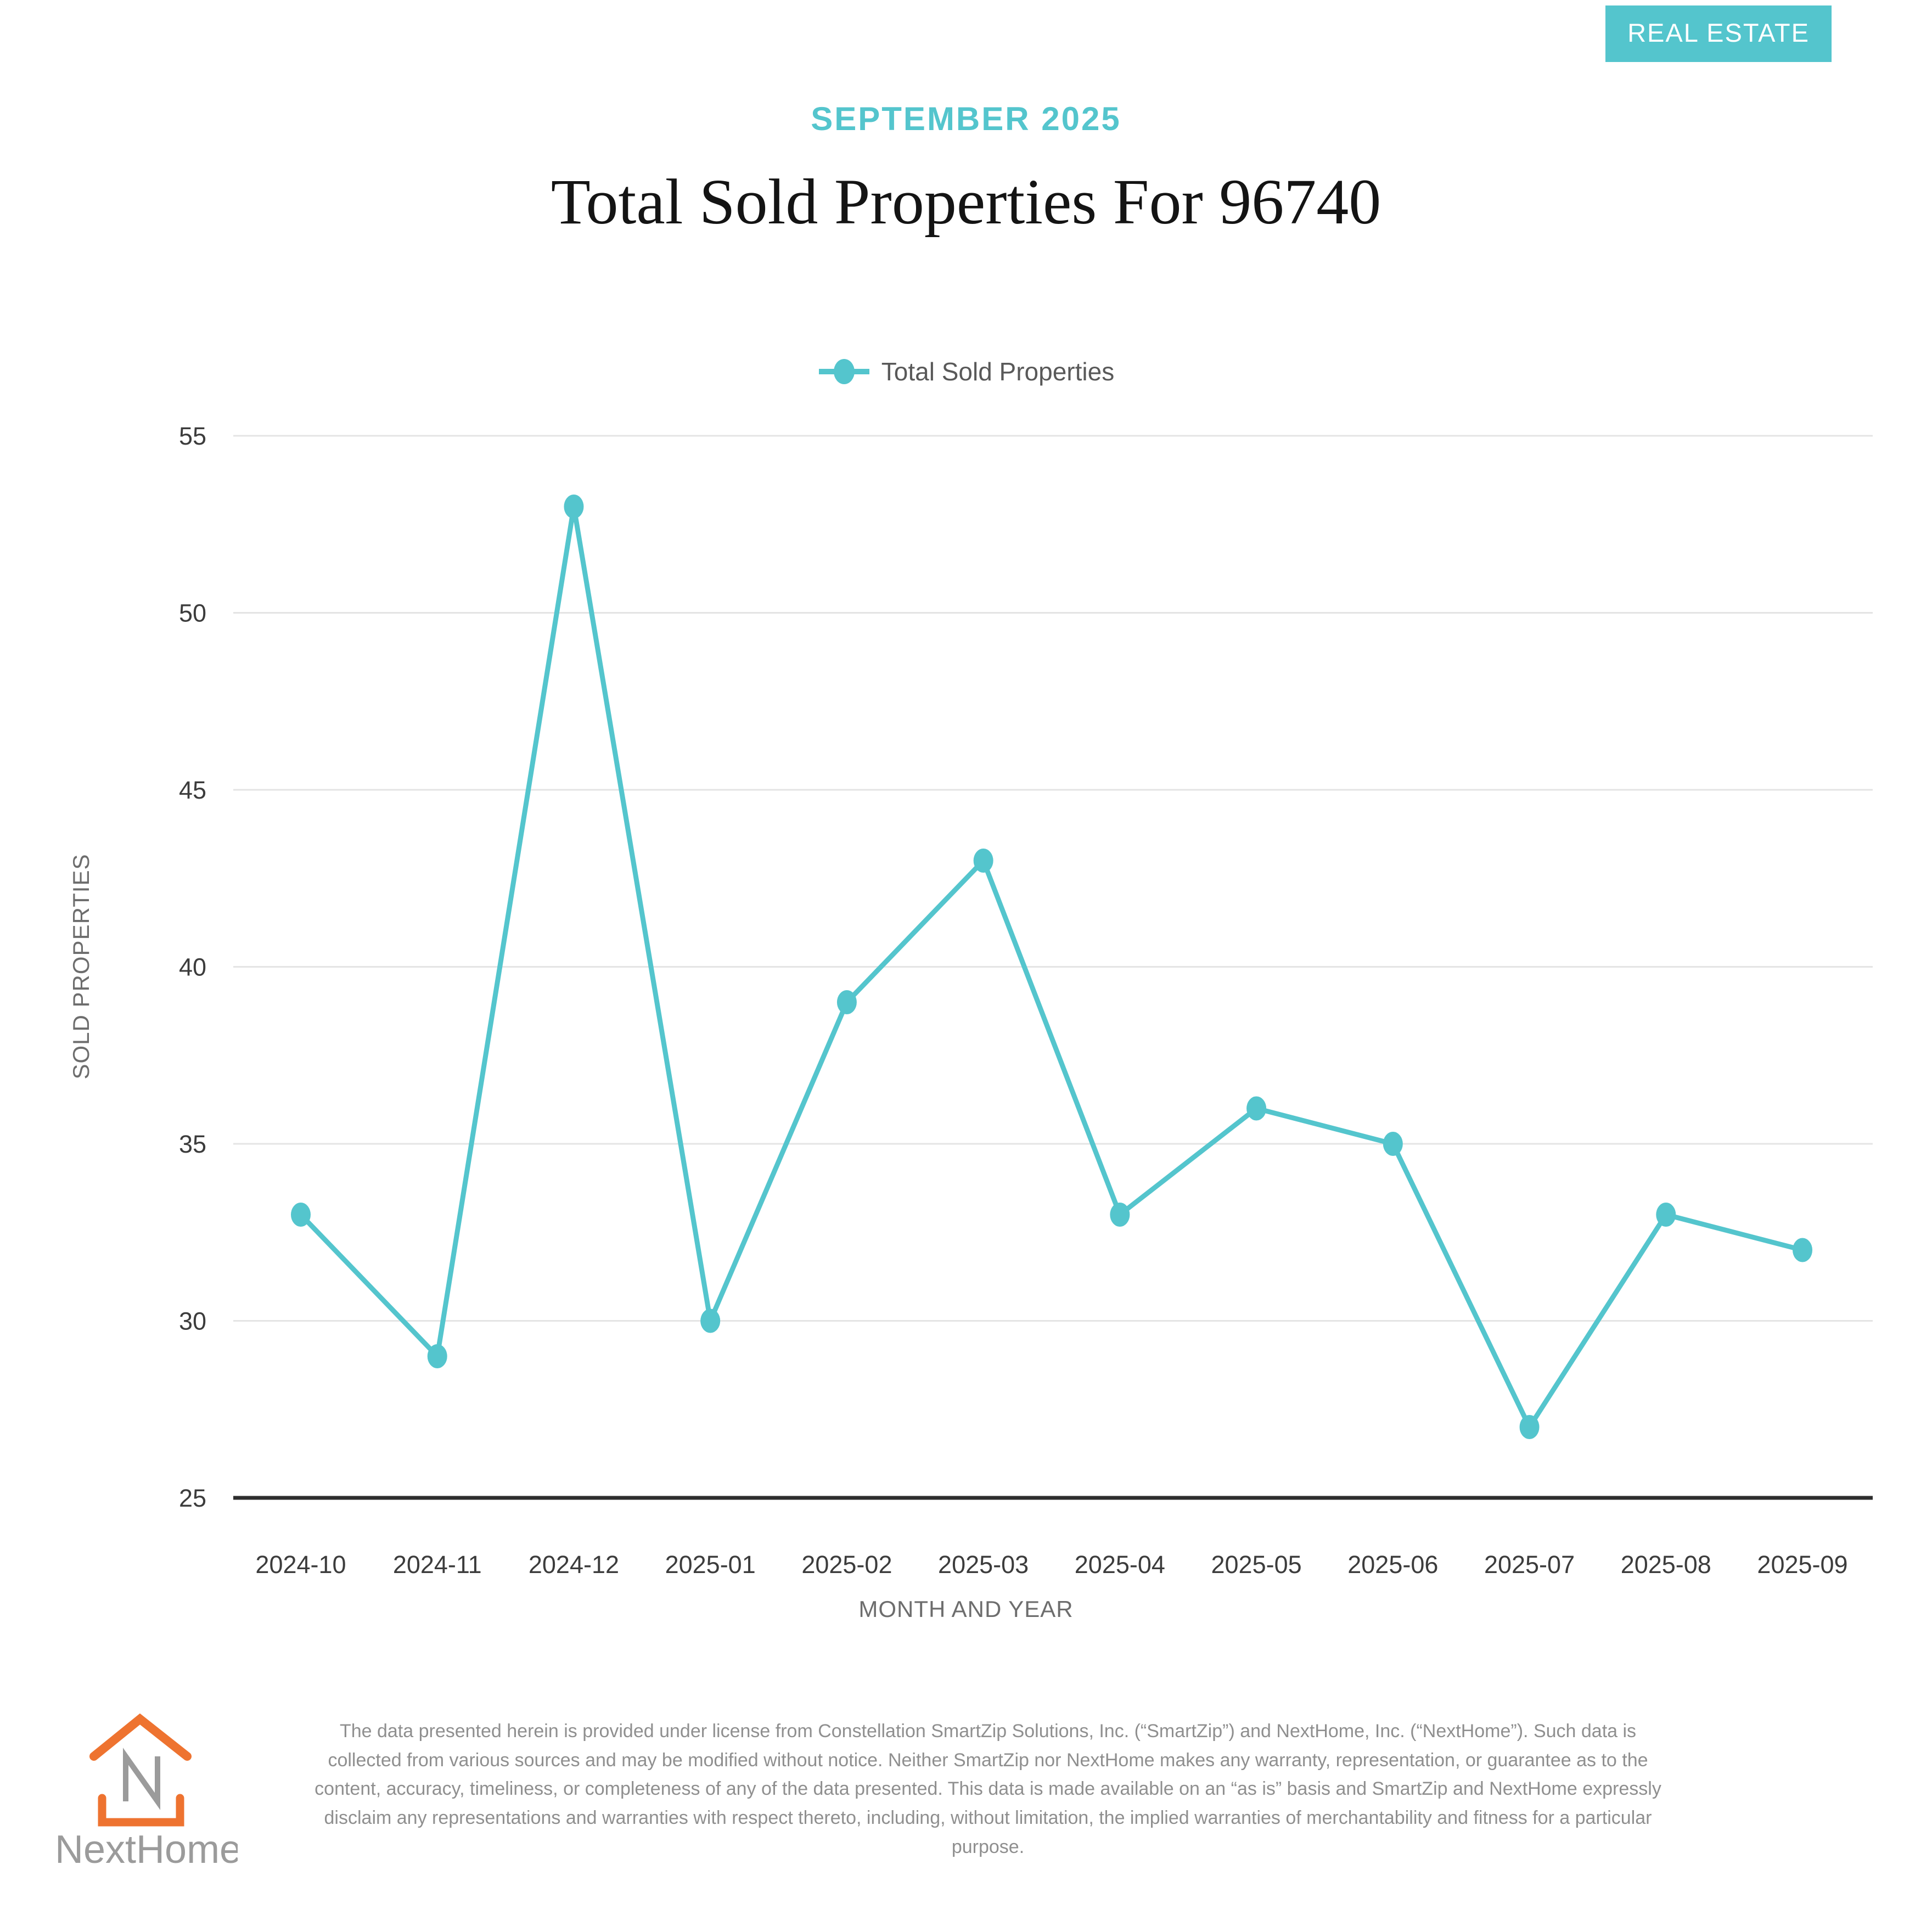 This screenshot has height=1932, width=1932. What do you see at coordinates (1666, 1565) in the screenshot?
I see `x-tick-label: 2025-08` at bounding box center [1666, 1565].